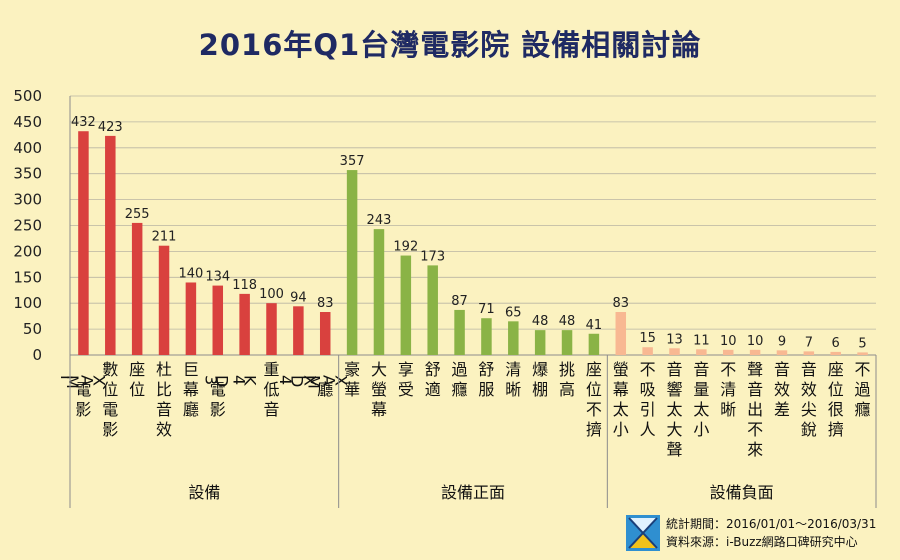 The width and height of the screenshot is (900, 560). What do you see at coordinates (433, 379) in the screenshot?
I see `category-label: 舒適` at bounding box center [433, 379].